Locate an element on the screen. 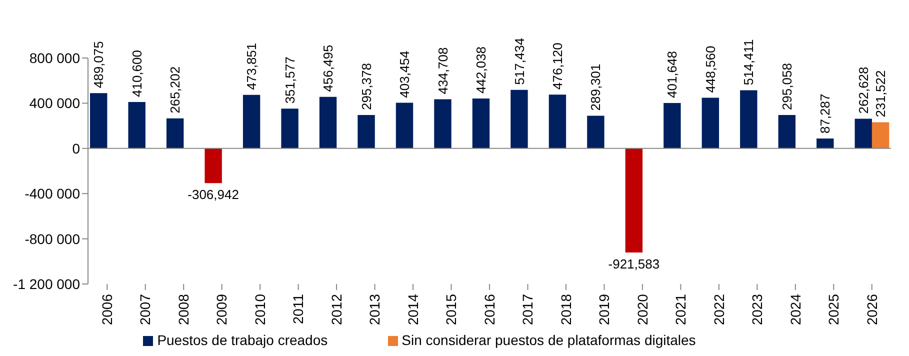 The width and height of the screenshot is (909, 356). x-tick-label: 2007 is located at coordinates (145, 310).